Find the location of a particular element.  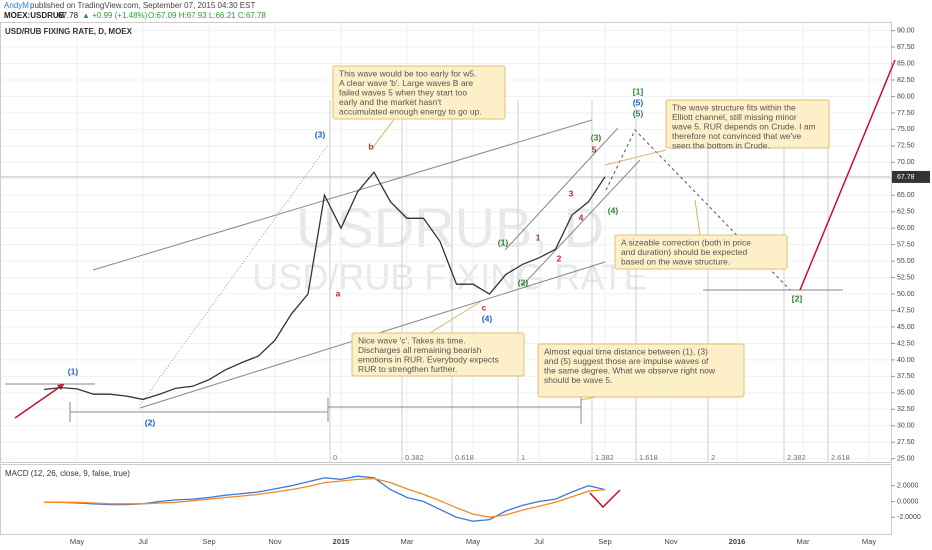

y-tick-label: 0.0000 is located at coordinates (908, 501).